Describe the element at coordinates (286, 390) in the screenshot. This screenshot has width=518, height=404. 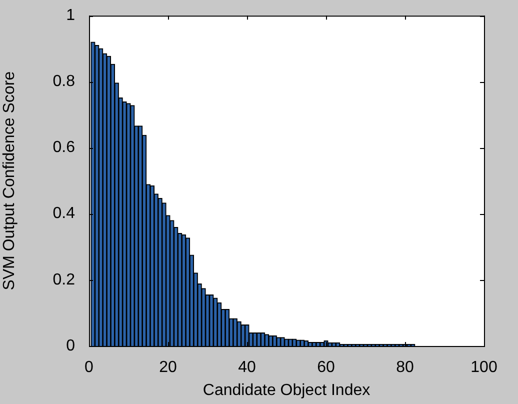
I see `x-axis-title: Candidate Object Index` at that location.